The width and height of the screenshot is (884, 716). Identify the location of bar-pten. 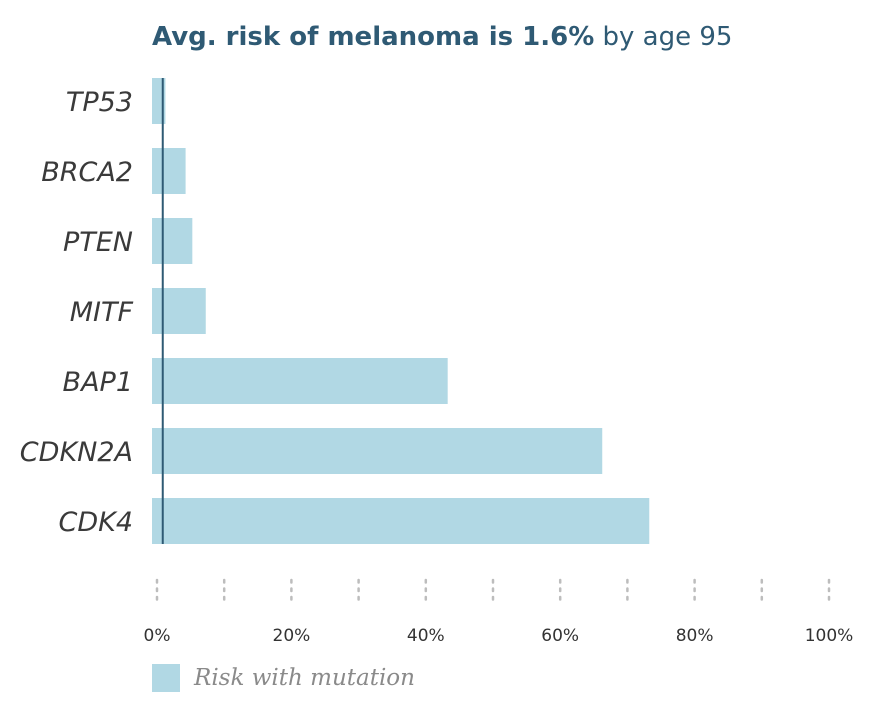
(172, 241).